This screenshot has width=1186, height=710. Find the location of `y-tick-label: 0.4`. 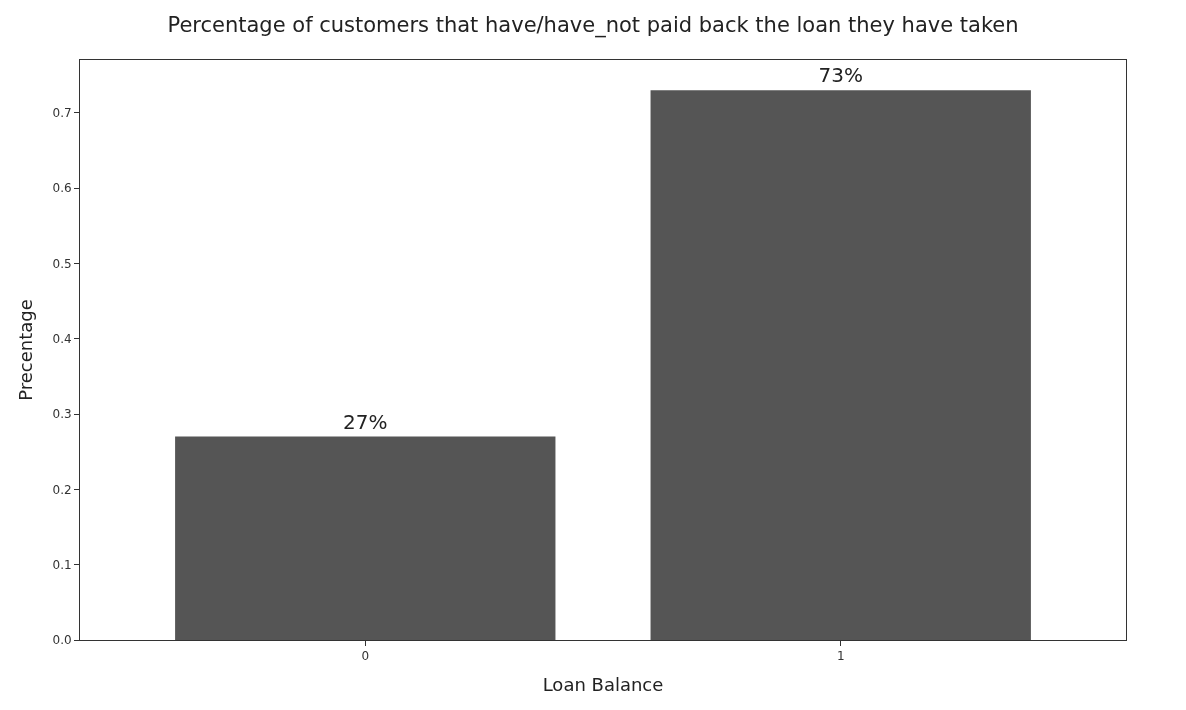

y-tick-label: 0.4 is located at coordinates (62, 338).